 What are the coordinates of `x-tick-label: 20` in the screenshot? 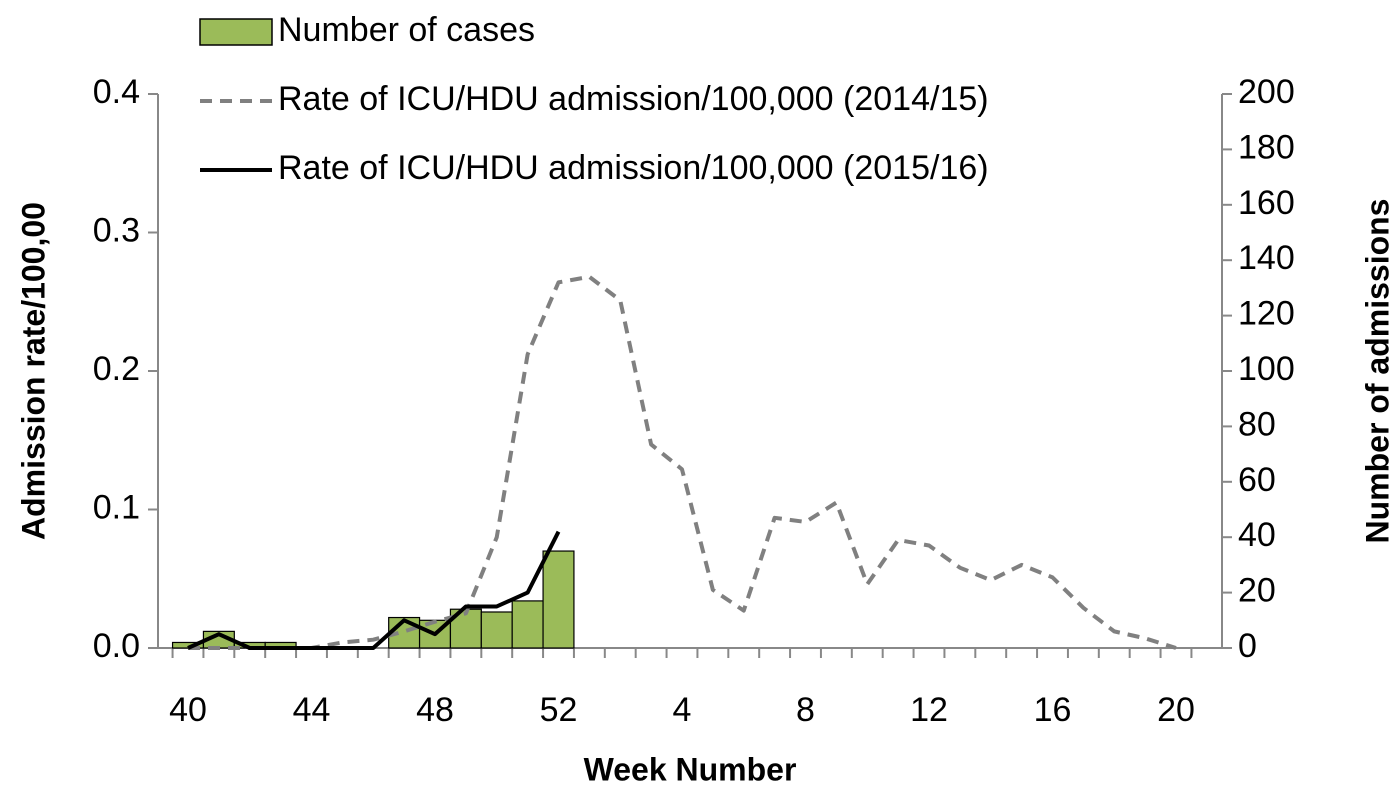 It's located at (1176, 710).